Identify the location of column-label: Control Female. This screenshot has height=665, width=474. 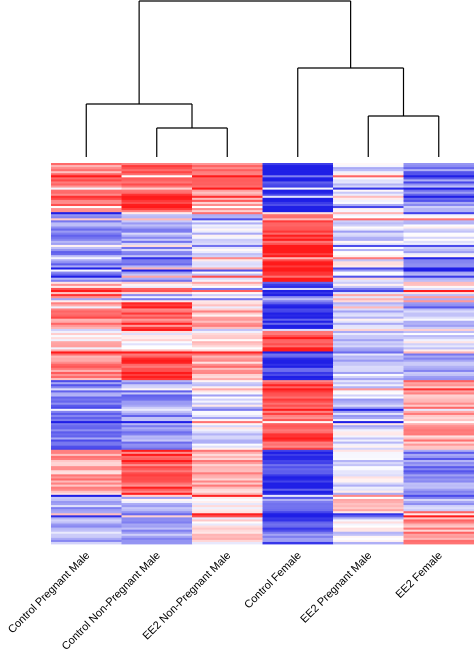
(273, 581).